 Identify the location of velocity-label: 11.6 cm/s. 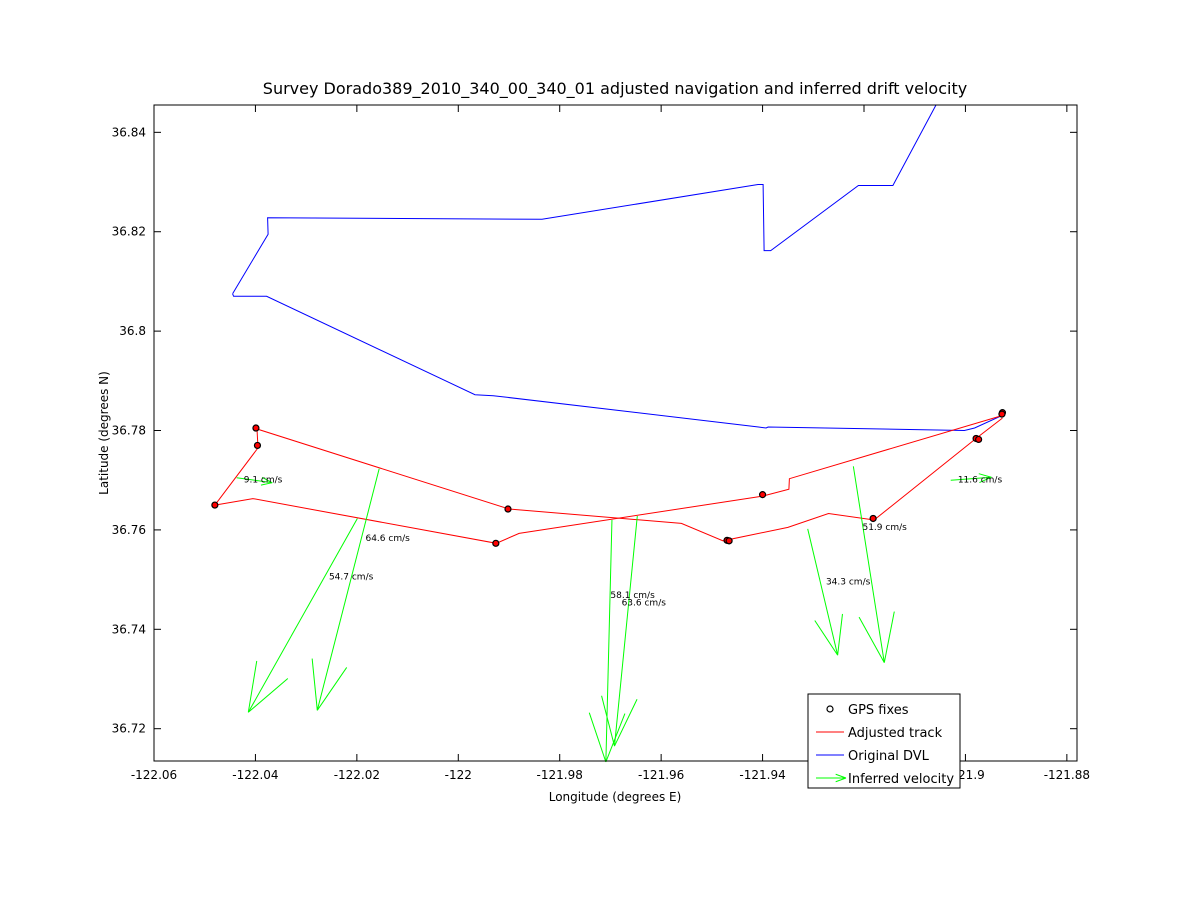
(980, 481).